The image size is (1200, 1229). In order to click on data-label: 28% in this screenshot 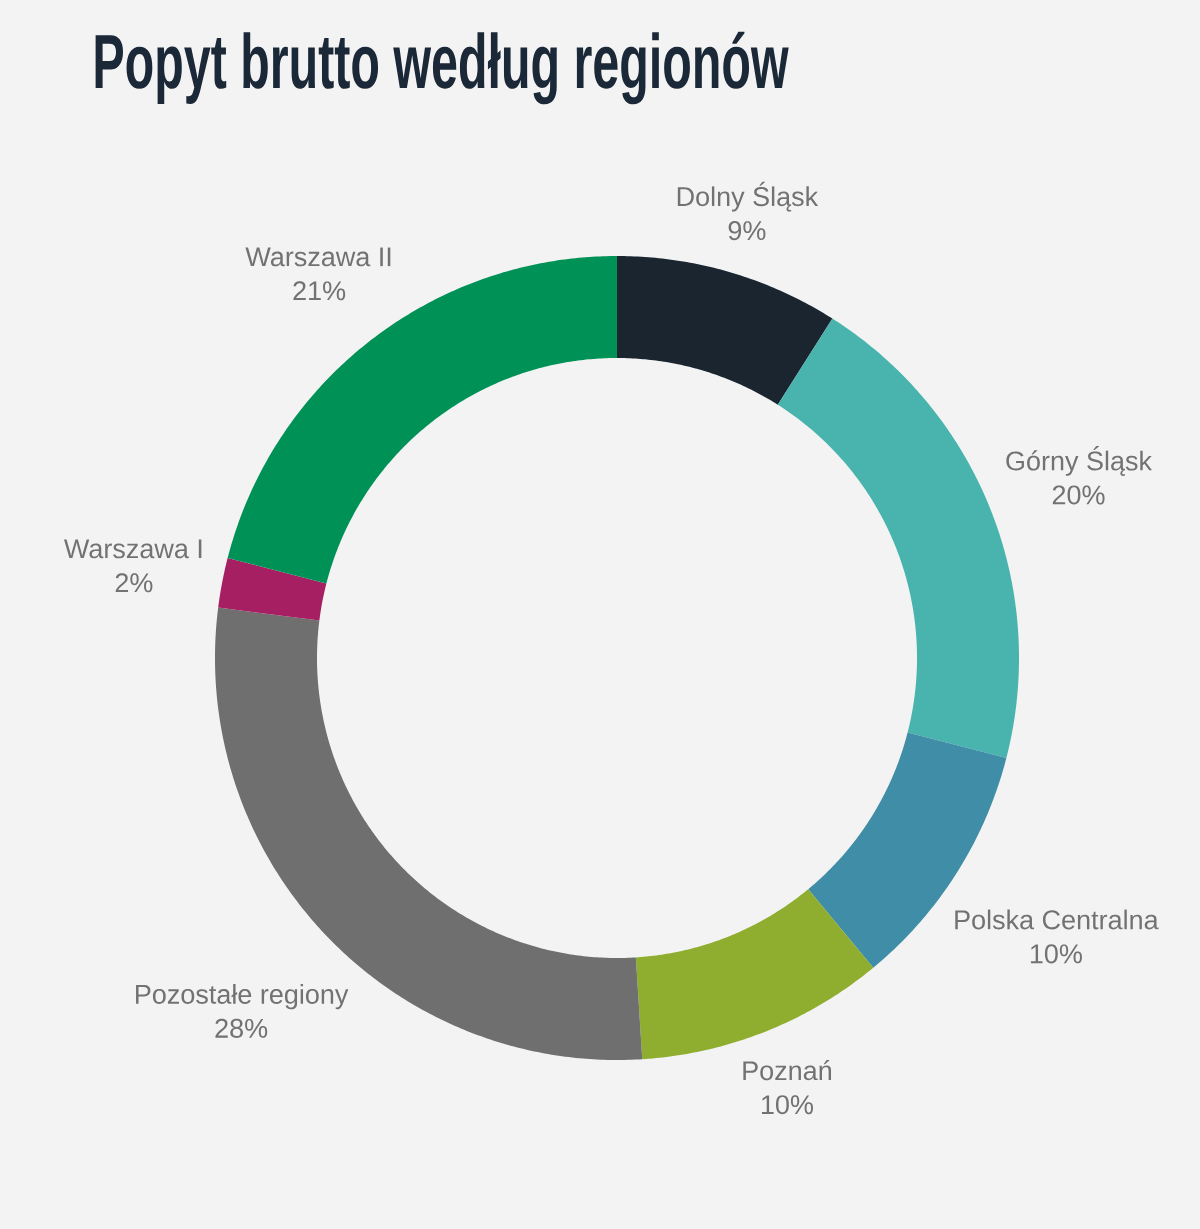, I will do `click(241, 1028)`.